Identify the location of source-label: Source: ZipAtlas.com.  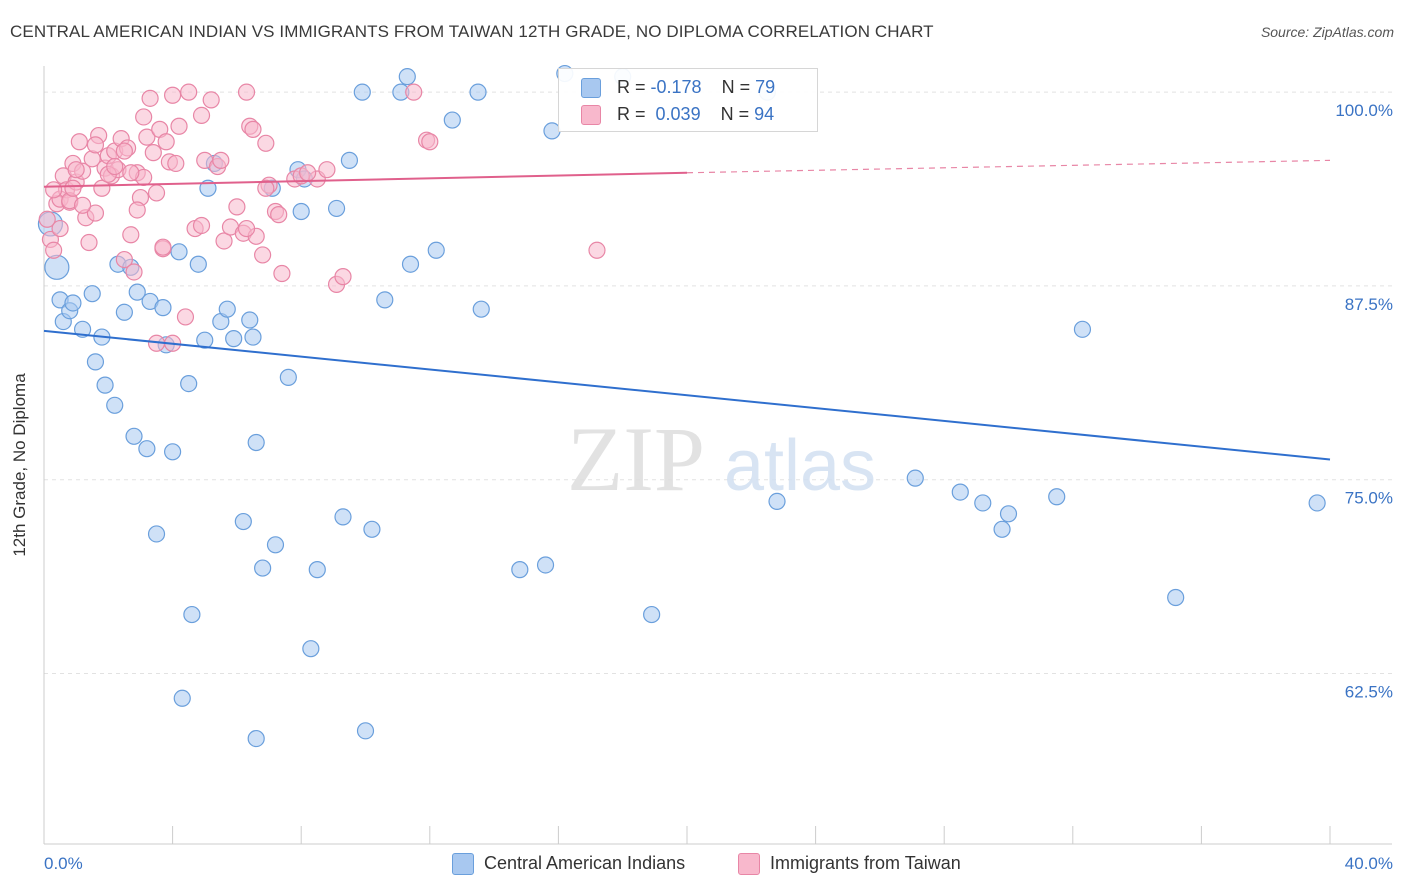
(1327, 32).